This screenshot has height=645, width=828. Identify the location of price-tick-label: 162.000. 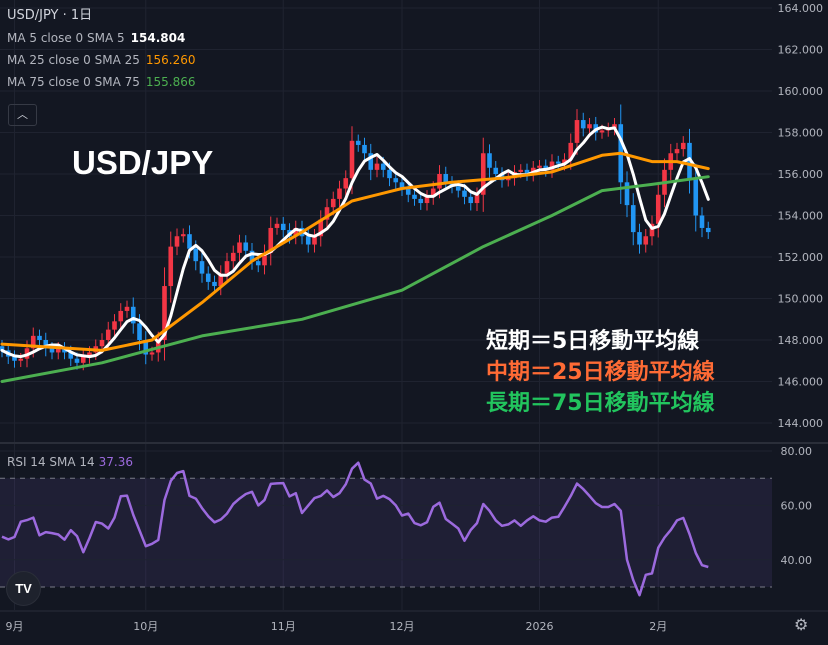
(801, 50).